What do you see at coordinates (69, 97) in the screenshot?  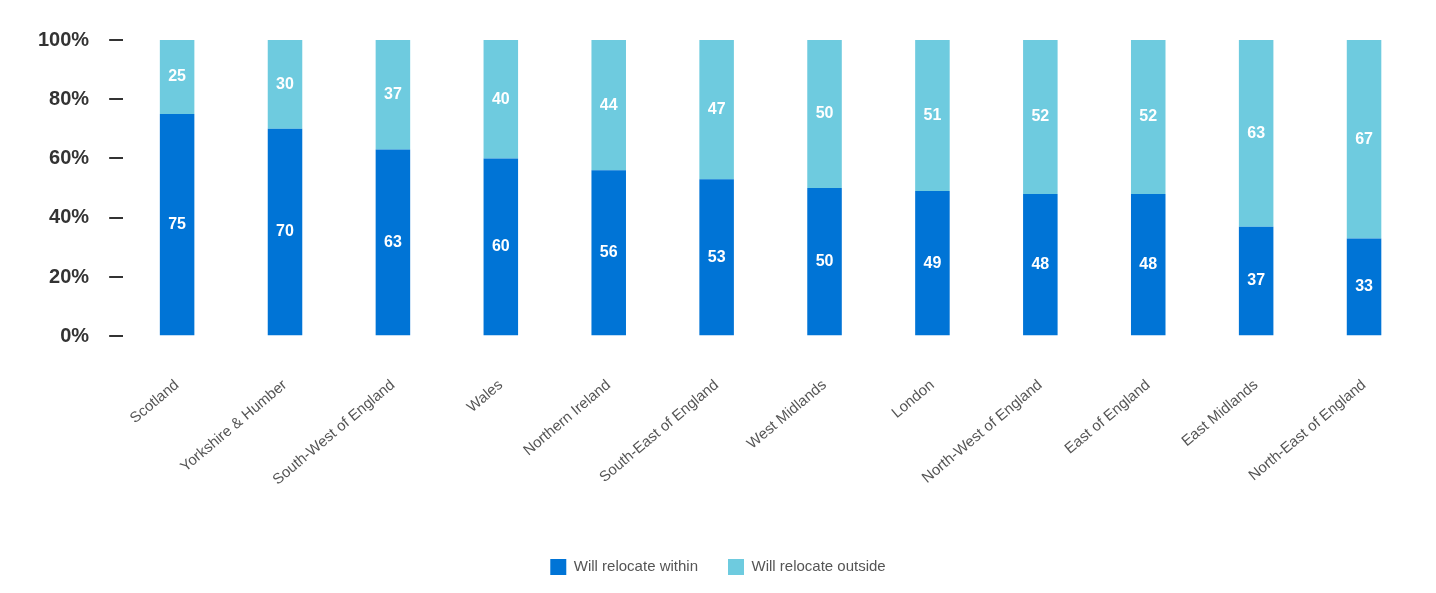 I see `y-tick-label: 80%` at bounding box center [69, 97].